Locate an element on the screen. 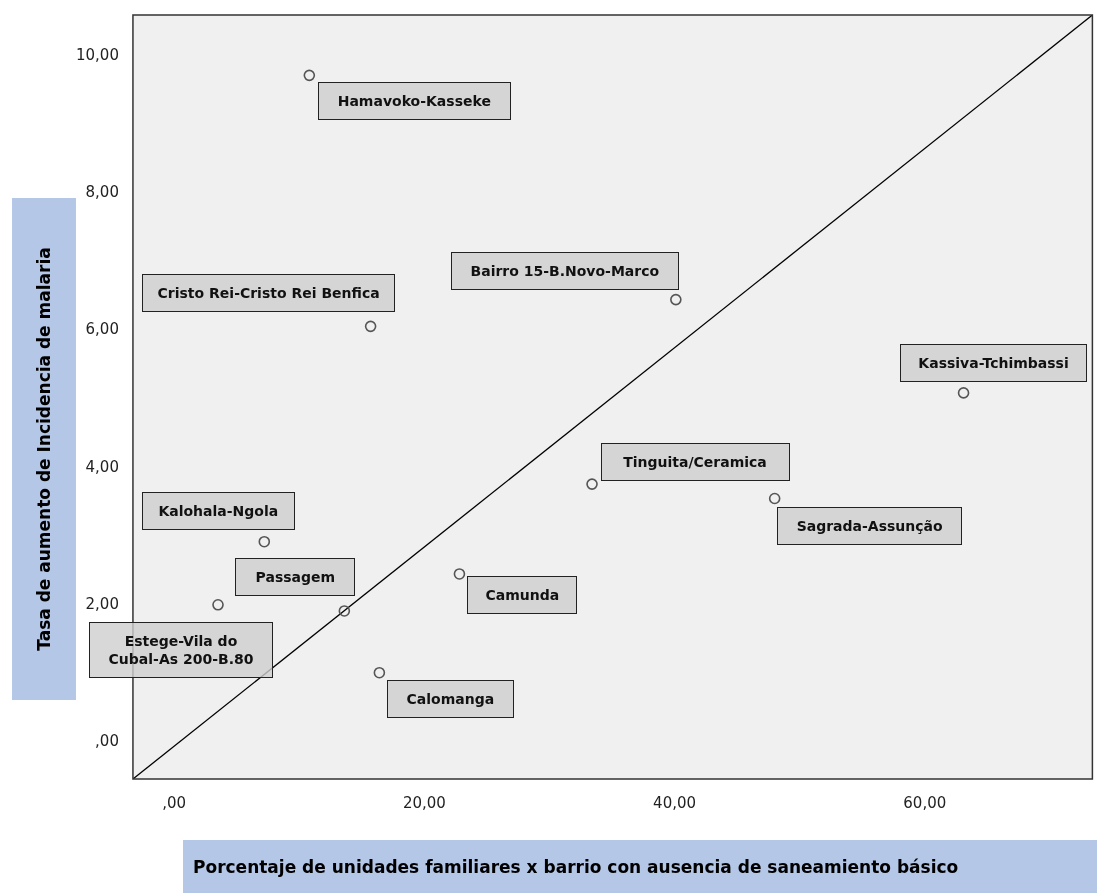 The height and width of the screenshot is (893, 1099). label-box: Hamavoko-Kasseke is located at coordinates (414, 101).